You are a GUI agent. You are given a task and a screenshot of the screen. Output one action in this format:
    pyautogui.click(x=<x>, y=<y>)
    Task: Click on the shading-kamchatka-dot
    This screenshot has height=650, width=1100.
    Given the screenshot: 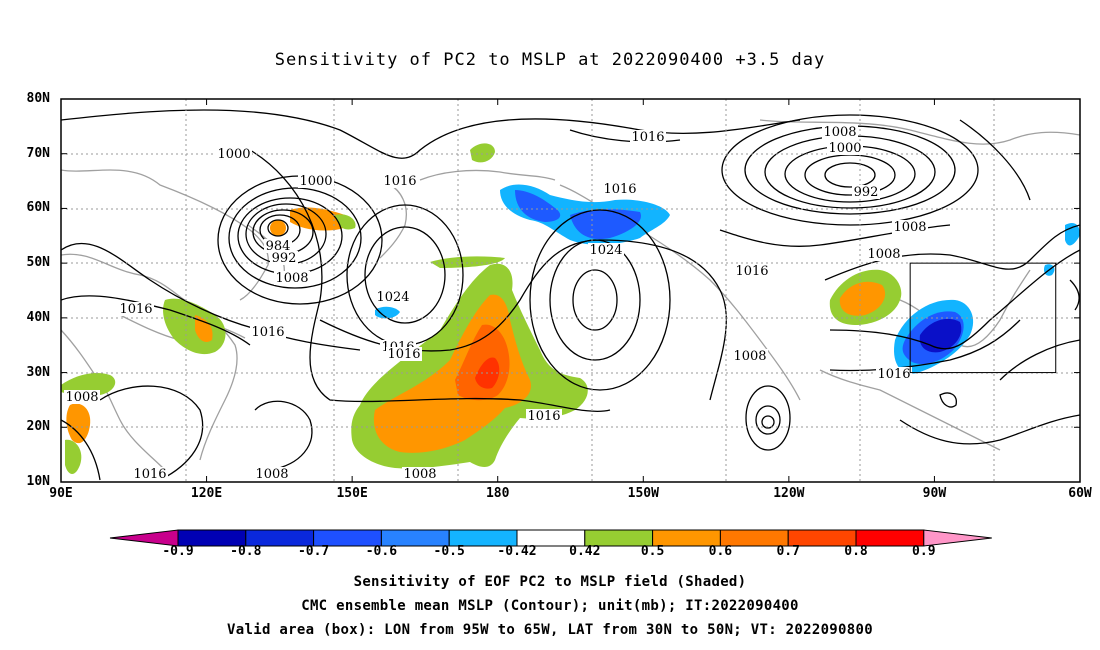 What is the action you would take?
    pyautogui.click(x=278, y=228)
    